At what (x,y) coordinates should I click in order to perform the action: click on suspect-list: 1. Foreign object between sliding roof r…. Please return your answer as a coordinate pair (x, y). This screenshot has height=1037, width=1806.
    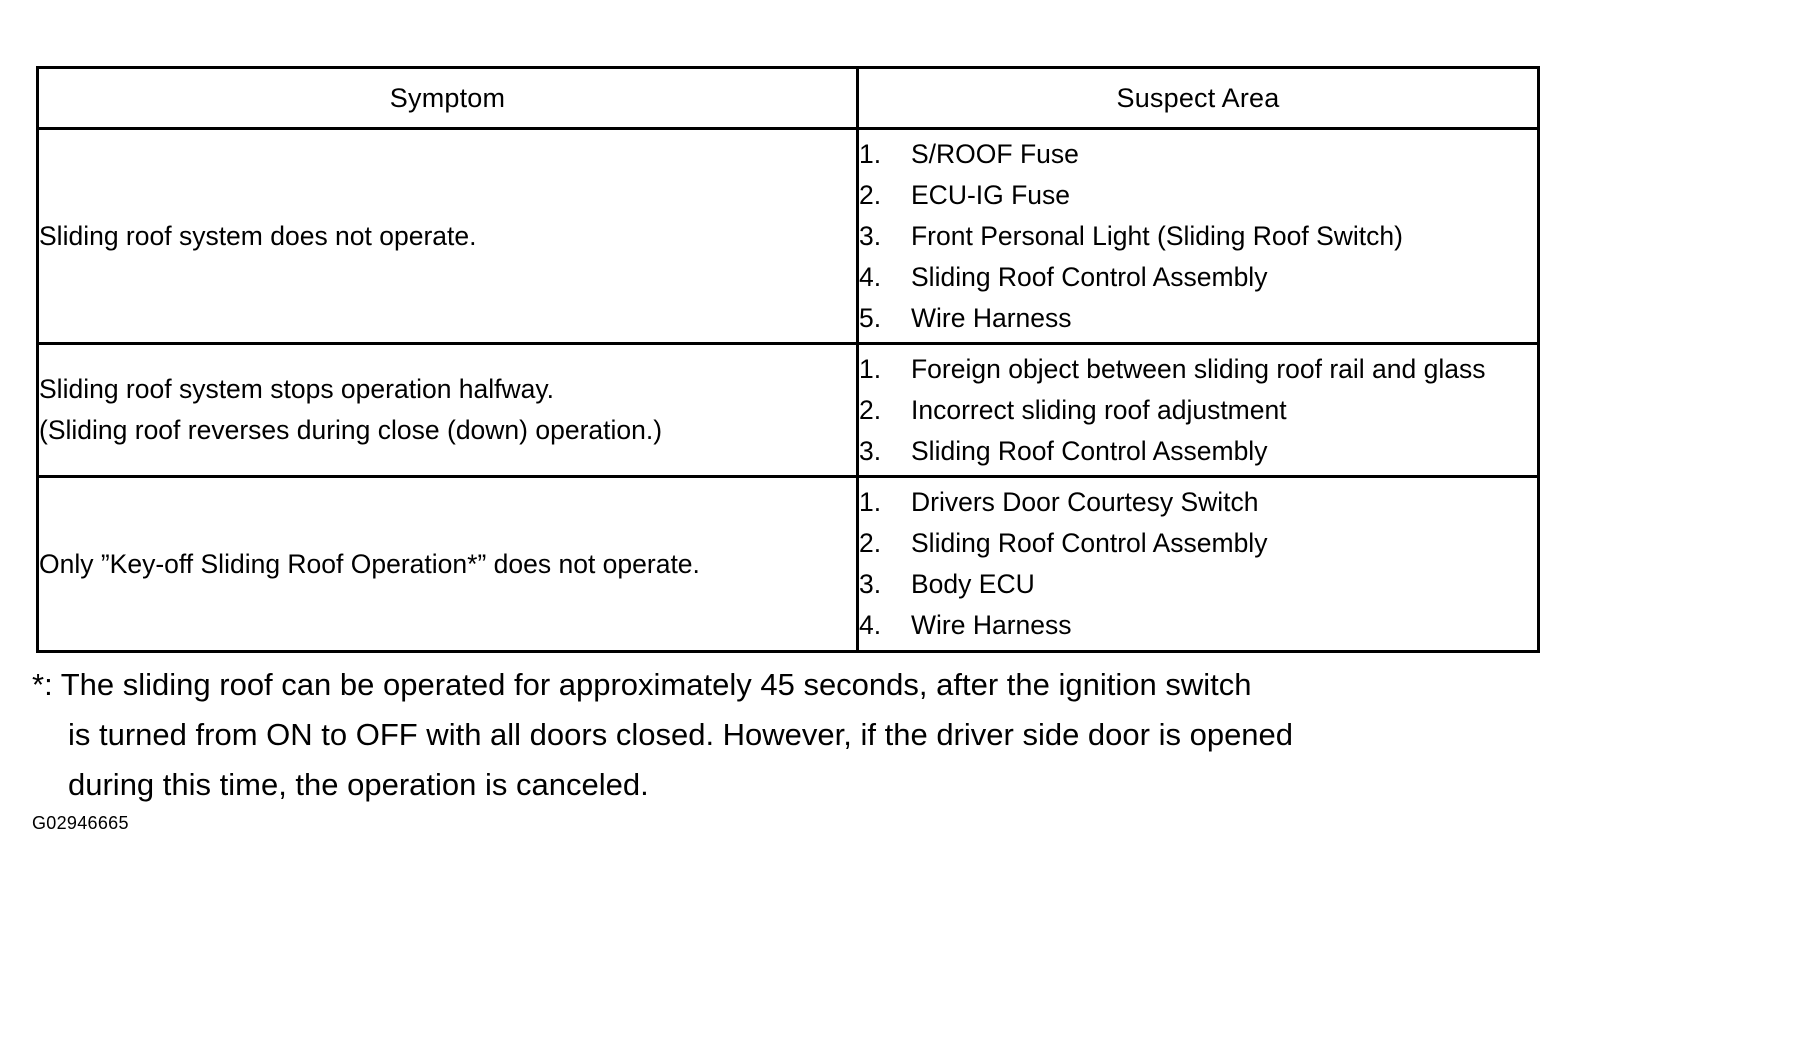
    Looking at the image, I should click on (1198, 410).